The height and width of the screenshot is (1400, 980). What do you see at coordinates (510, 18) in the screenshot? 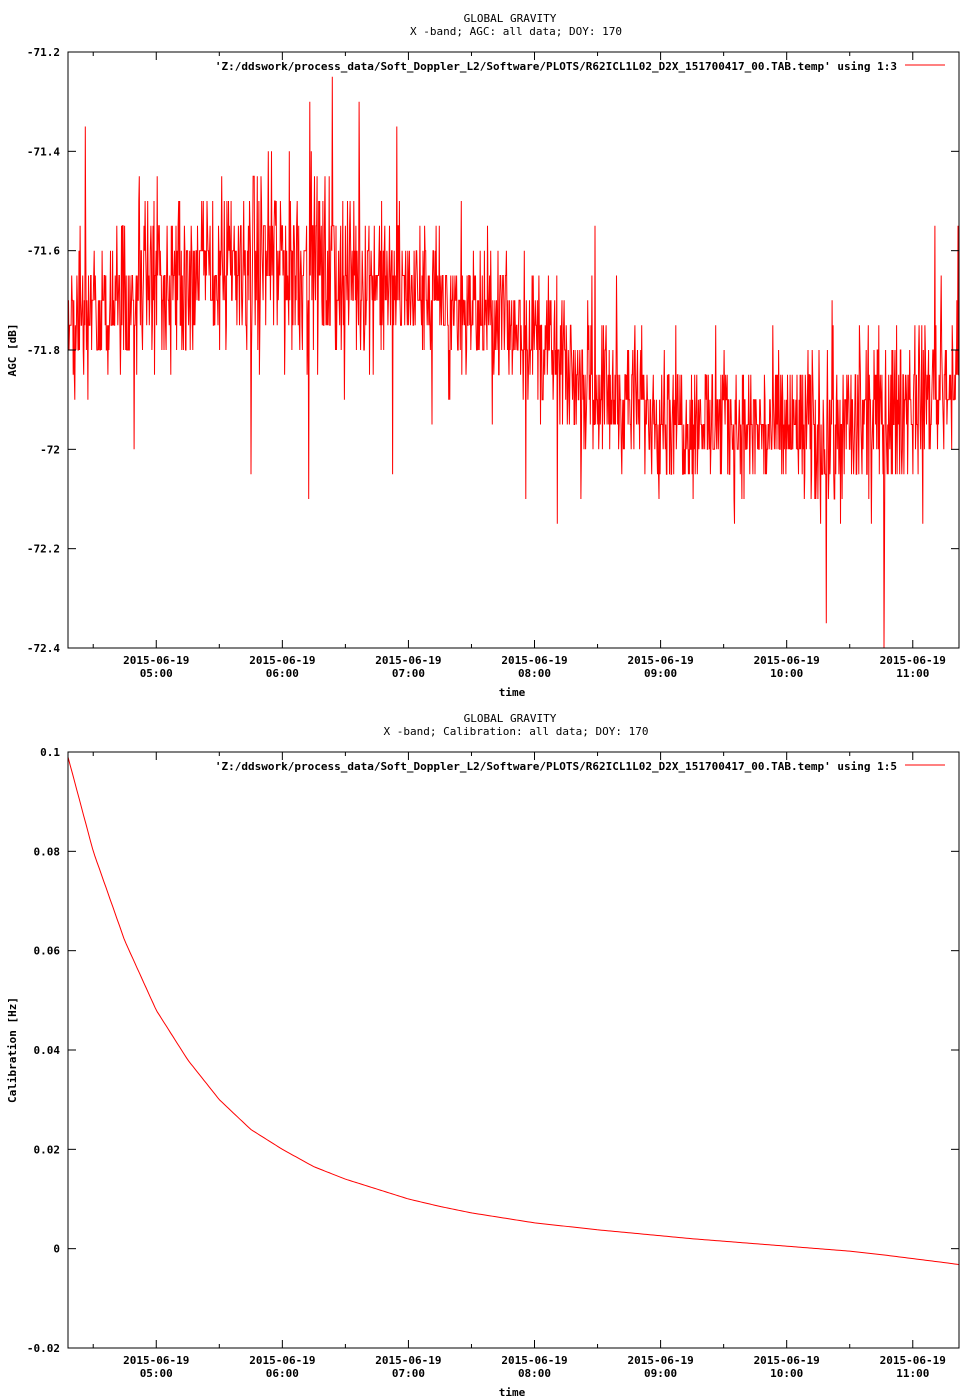
I see `agc-title: GLOBAL GRAVITY` at bounding box center [510, 18].